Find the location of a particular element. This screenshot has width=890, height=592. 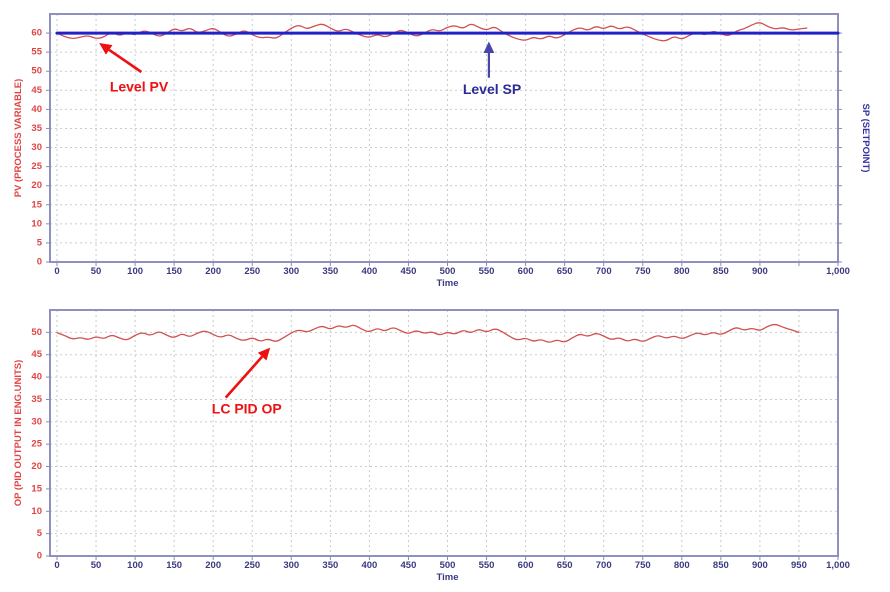

annotation-lc-pid-op: LC PID OP is located at coordinates (247, 381).